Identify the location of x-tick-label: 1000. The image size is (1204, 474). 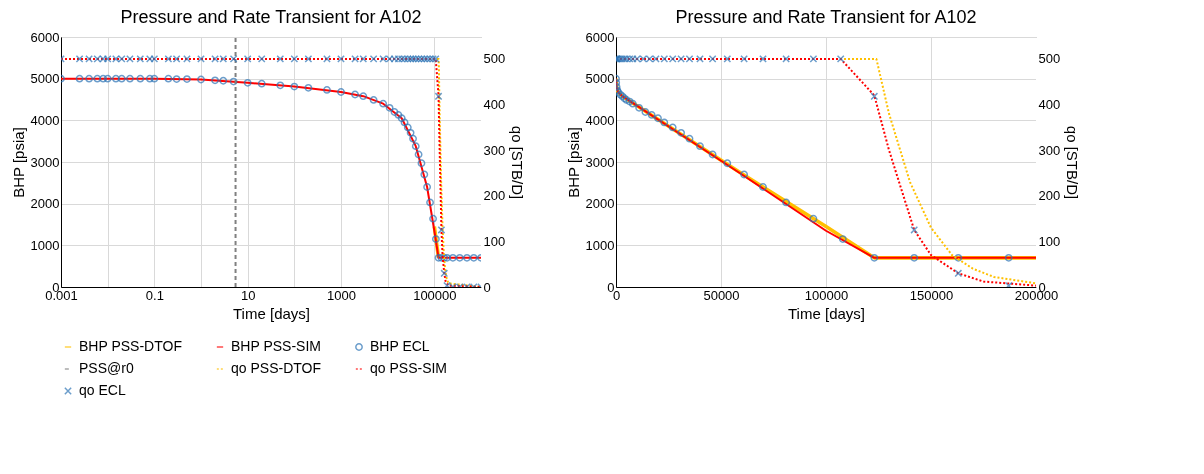
(341, 295).